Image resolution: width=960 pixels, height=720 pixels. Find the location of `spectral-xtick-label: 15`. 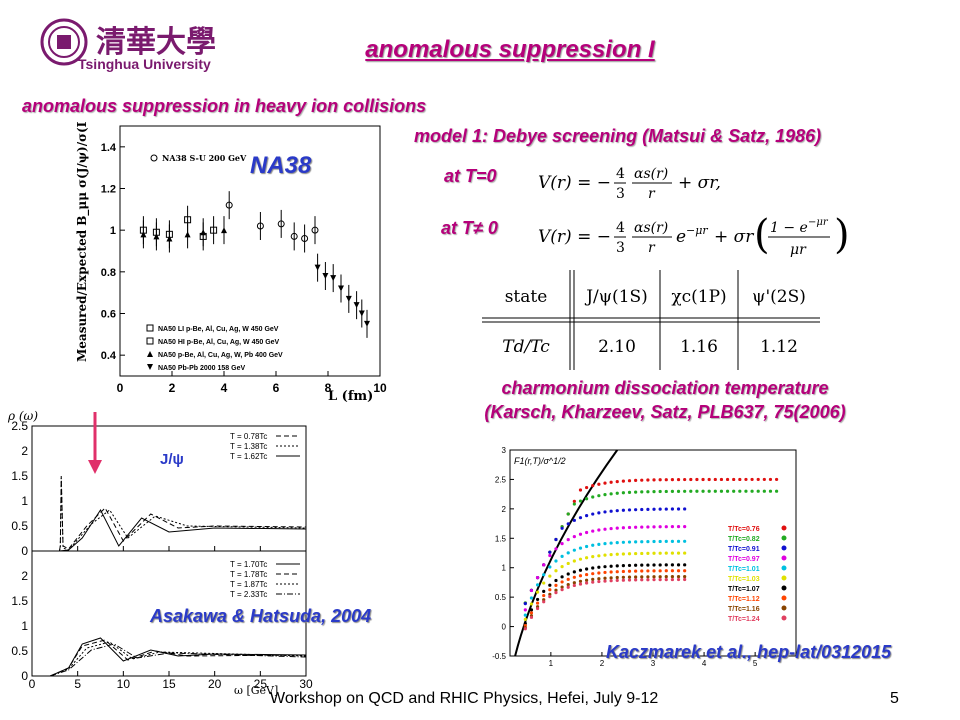

spectral-xtick-label: 15 is located at coordinates (169, 684).